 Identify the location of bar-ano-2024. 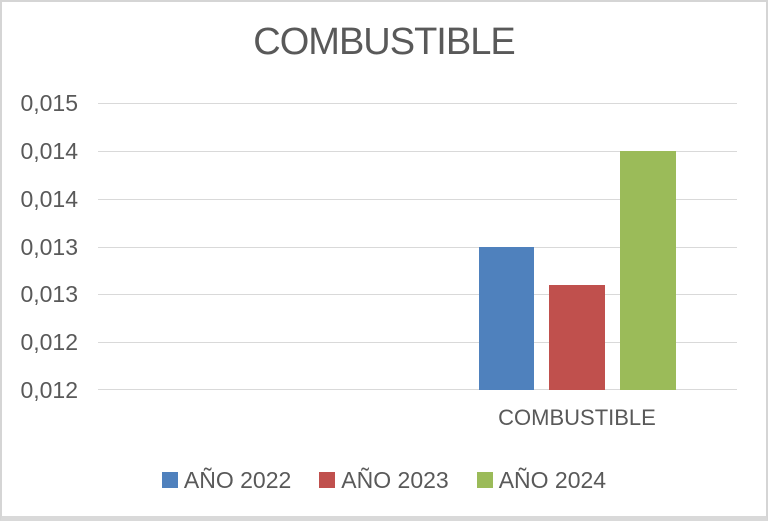
(648, 270).